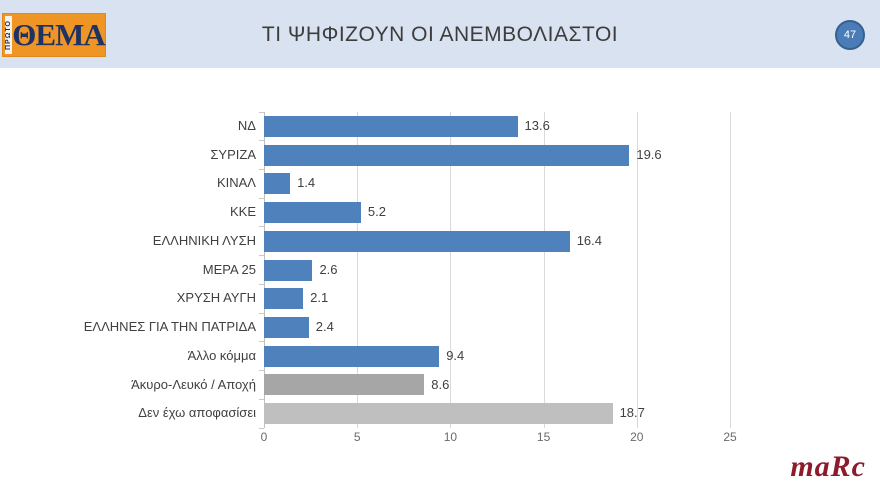 The width and height of the screenshot is (880, 495). Describe the element at coordinates (246, 125) in the screenshot. I see `category-label: ΝΔ` at that location.